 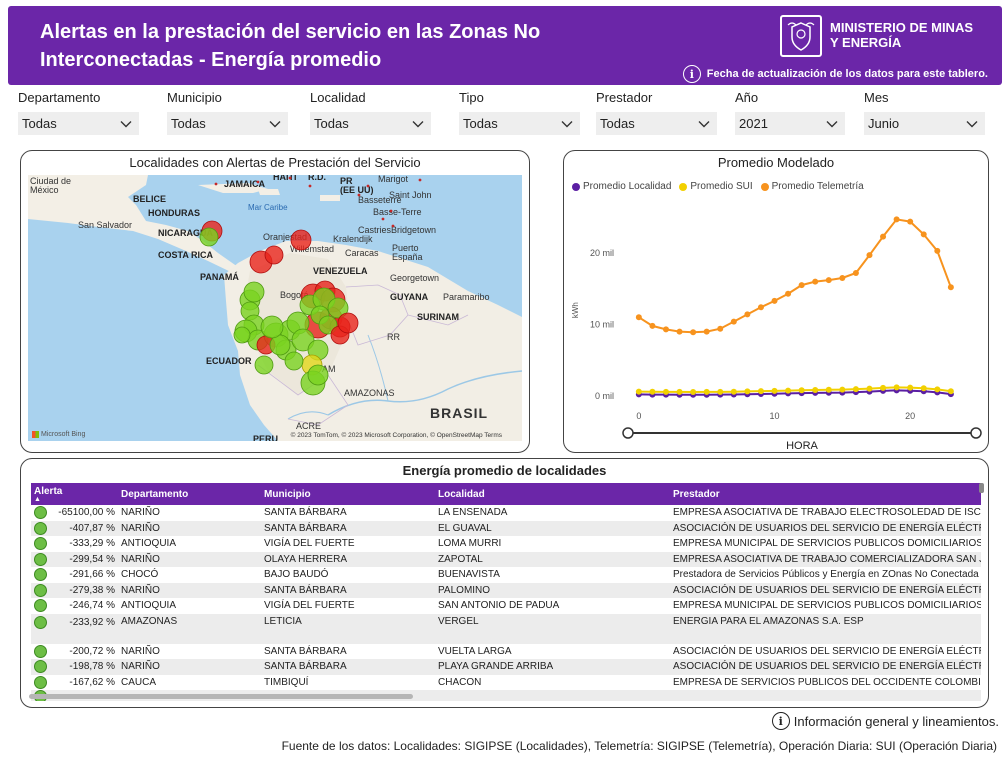 What do you see at coordinates (189, 494) in the screenshot?
I see `column-header: Departamento` at bounding box center [189, 494].